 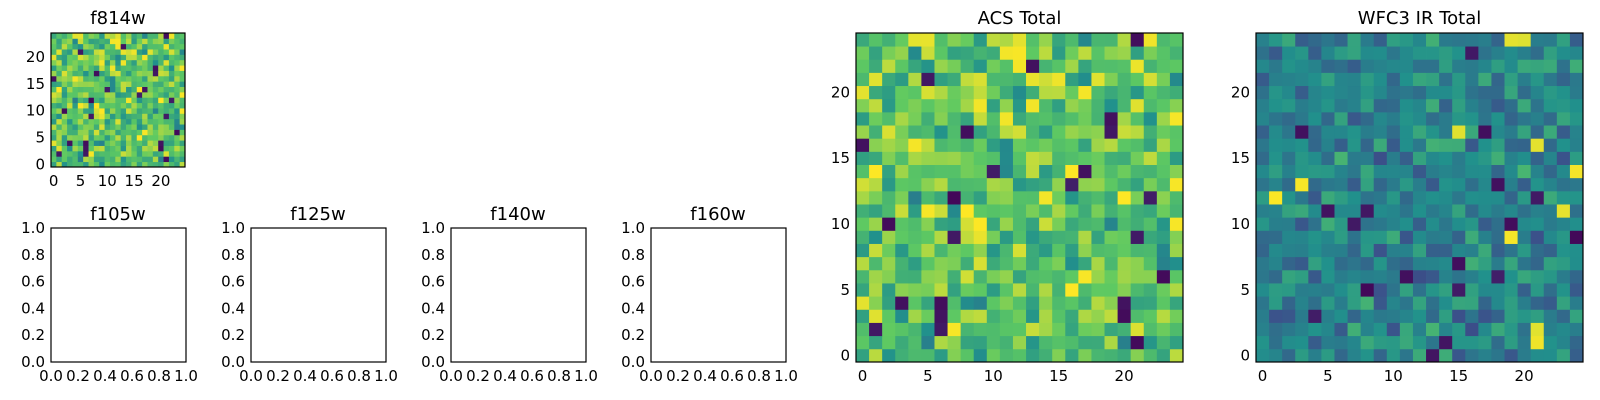 I want to click on x-tick-label: 0.8, so click(x=159, y=376).